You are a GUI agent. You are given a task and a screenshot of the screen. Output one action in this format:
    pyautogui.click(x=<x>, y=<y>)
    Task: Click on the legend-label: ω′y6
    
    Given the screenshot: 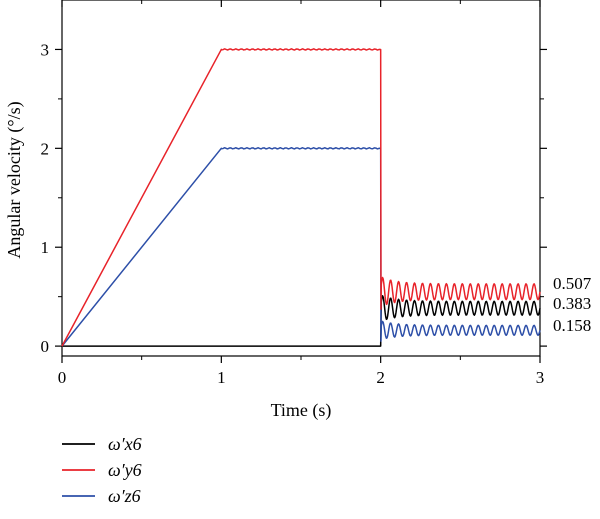 What is the action you would take?
    pyautogui.click(x=125, y=470)
    